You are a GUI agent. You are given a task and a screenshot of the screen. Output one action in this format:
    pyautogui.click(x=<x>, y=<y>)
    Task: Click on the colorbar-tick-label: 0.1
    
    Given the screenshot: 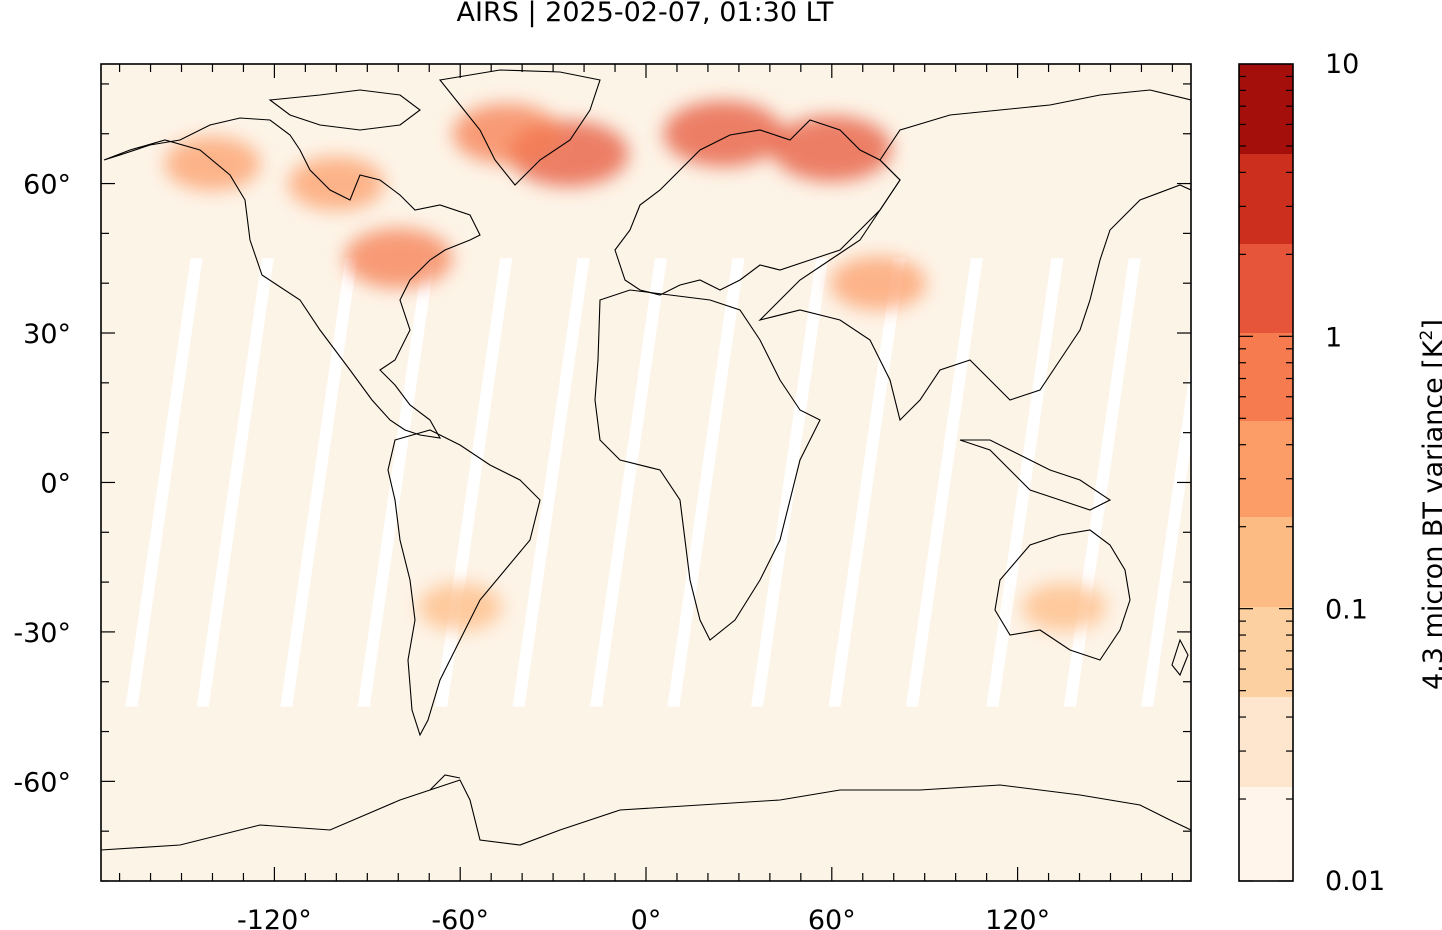 What is the action you would take?
    pyautogui.click(x=1346, y=610)
    